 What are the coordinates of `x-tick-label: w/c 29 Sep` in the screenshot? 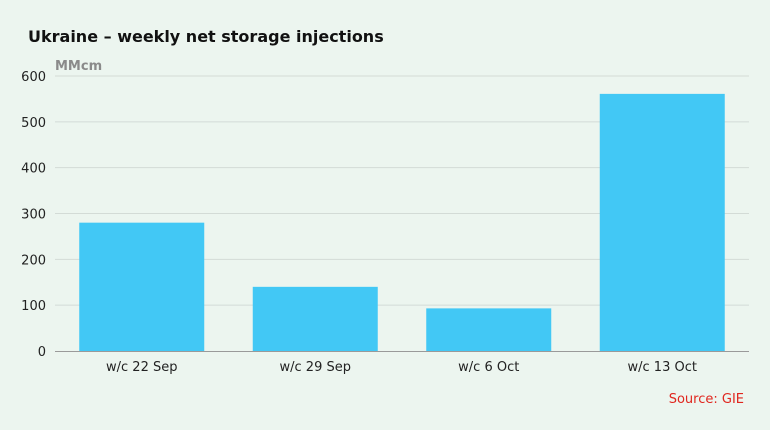 It's located at (315, 367).